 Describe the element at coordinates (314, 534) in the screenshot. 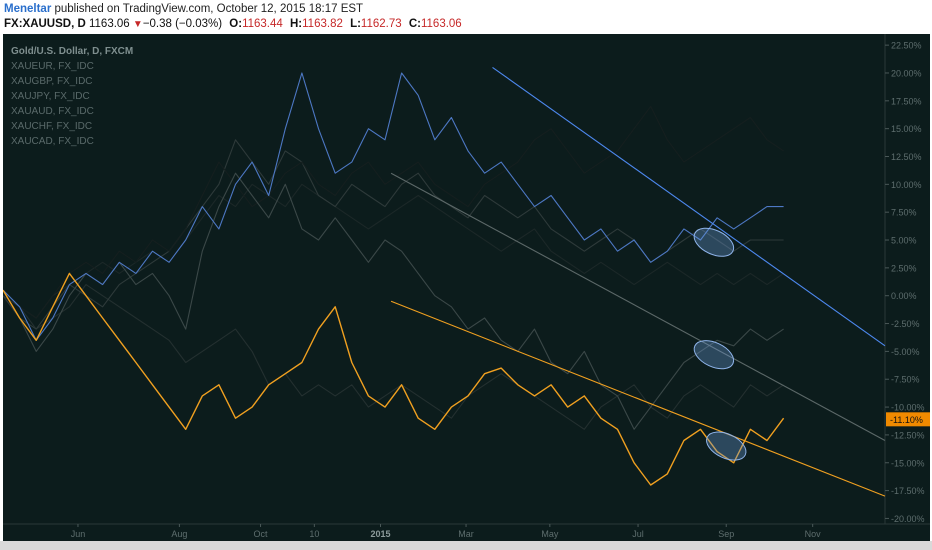

I see `x-tick-label: 10` at that location.